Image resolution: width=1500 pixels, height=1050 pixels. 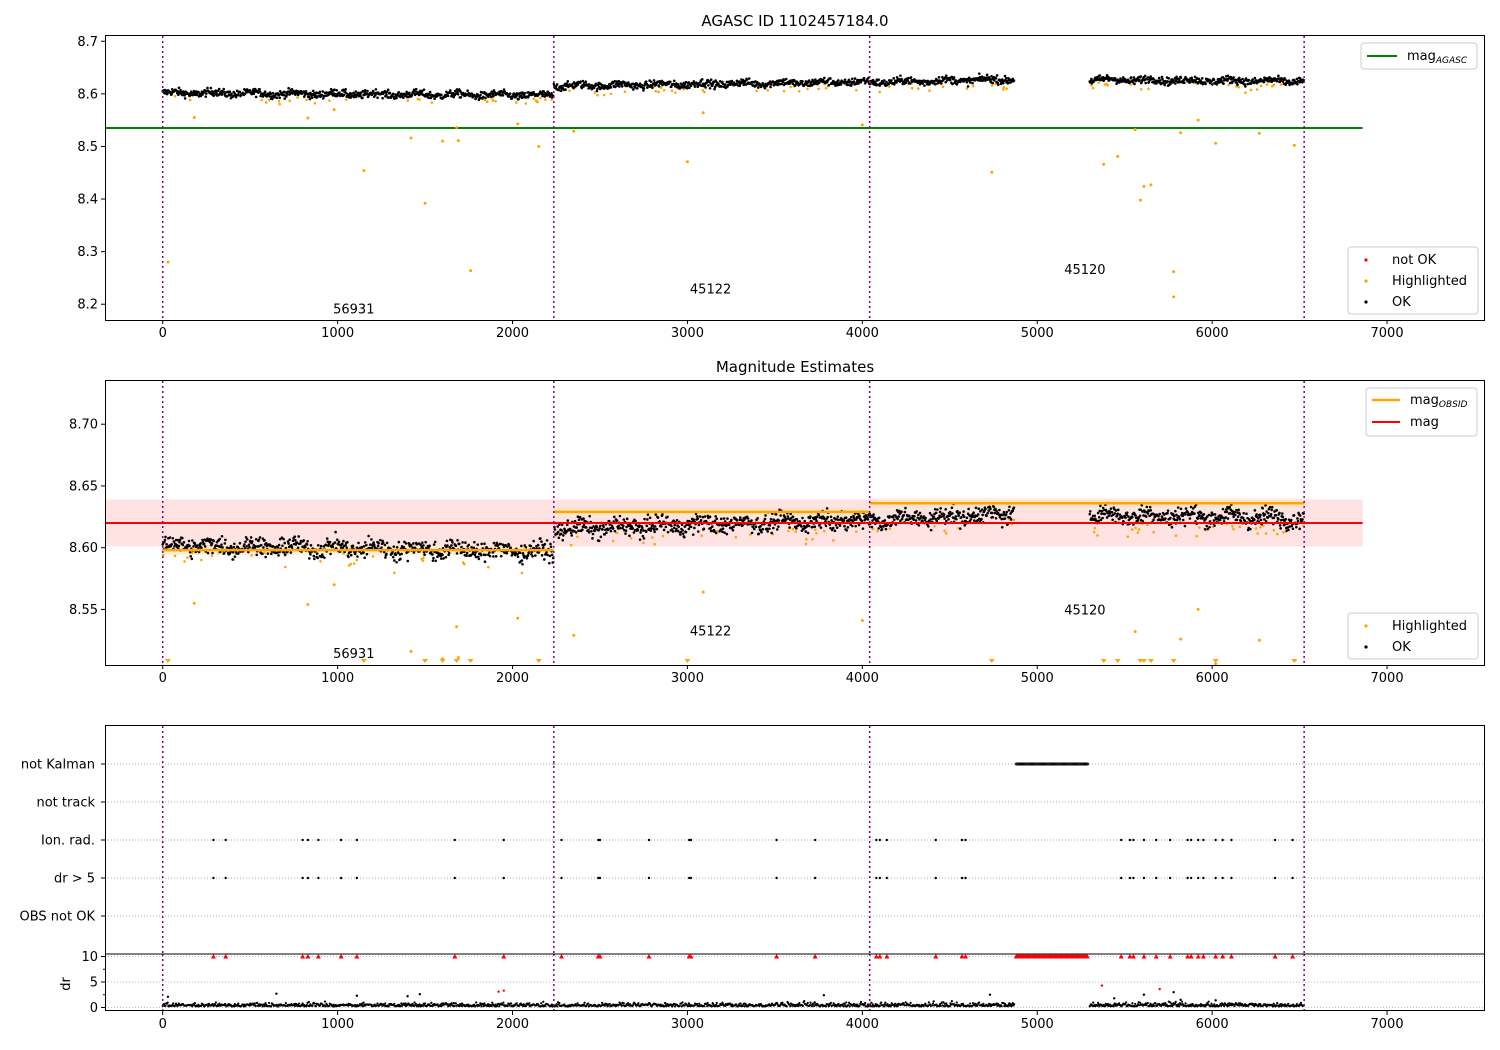 I want to click on dr-gt-5-point, so click(x=341, y=878).